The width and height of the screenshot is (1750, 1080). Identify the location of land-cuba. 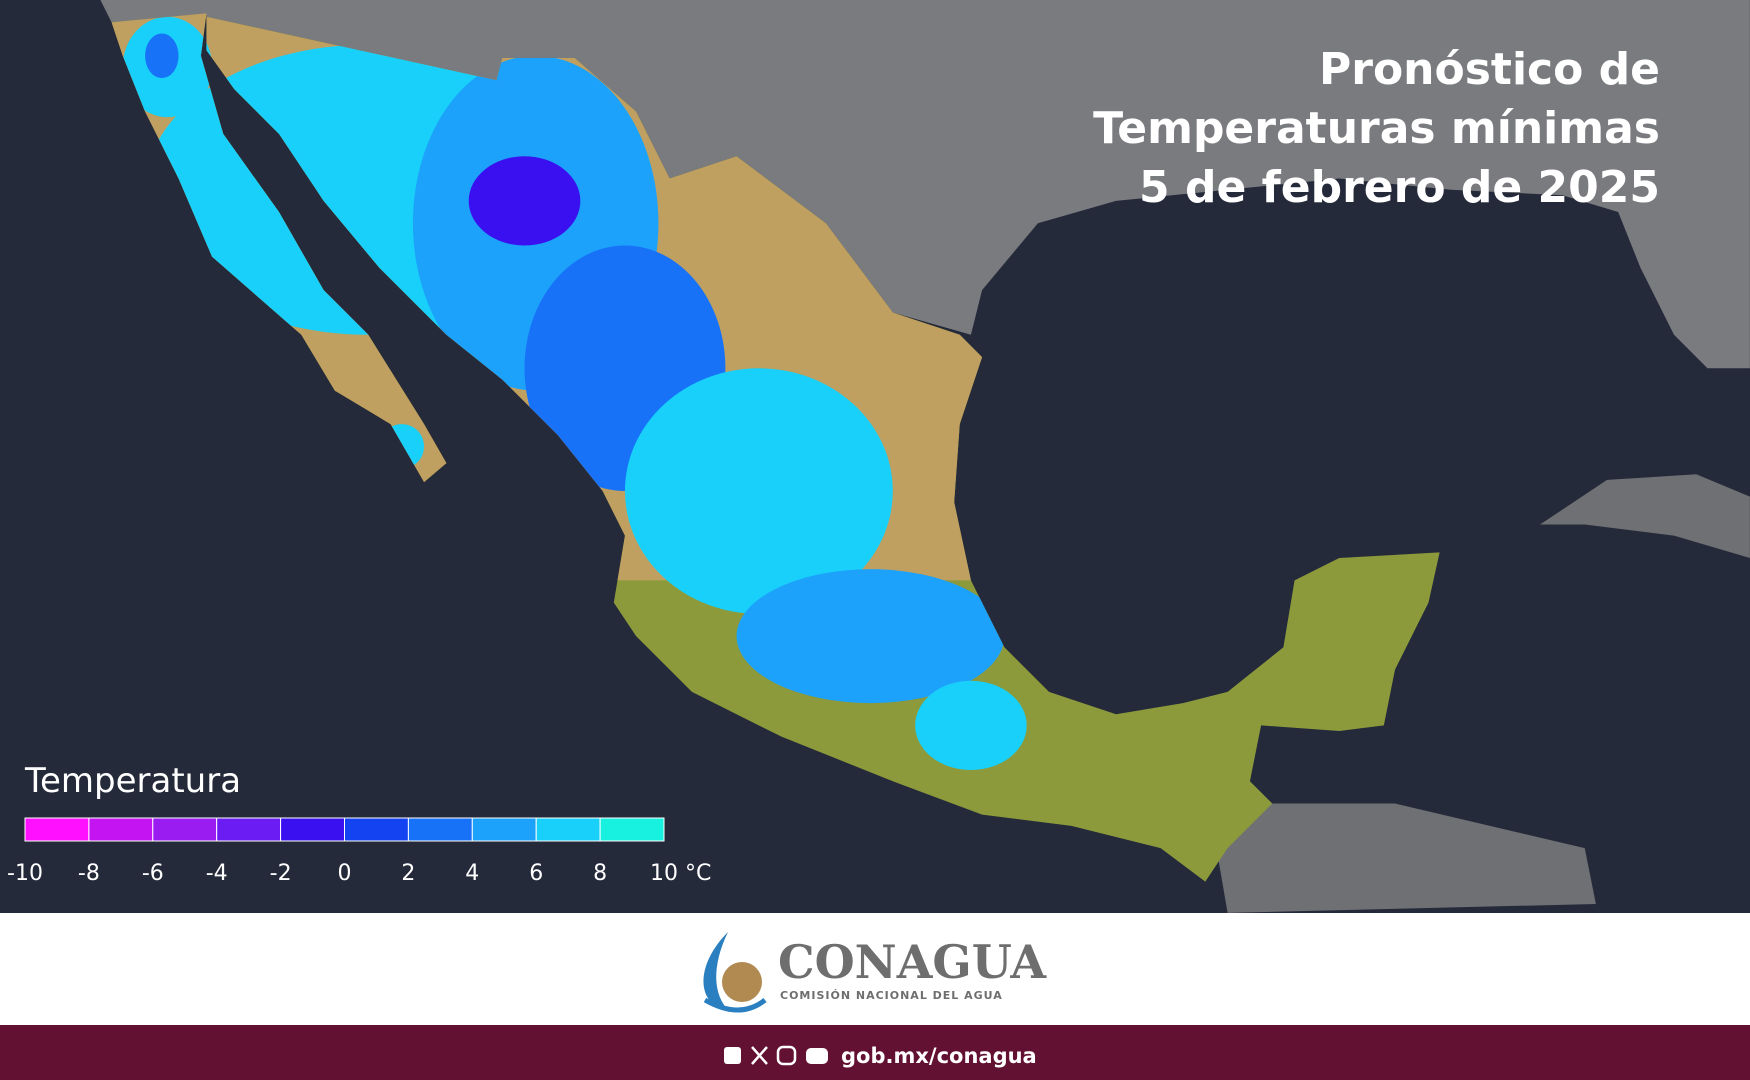
(1645, 516).